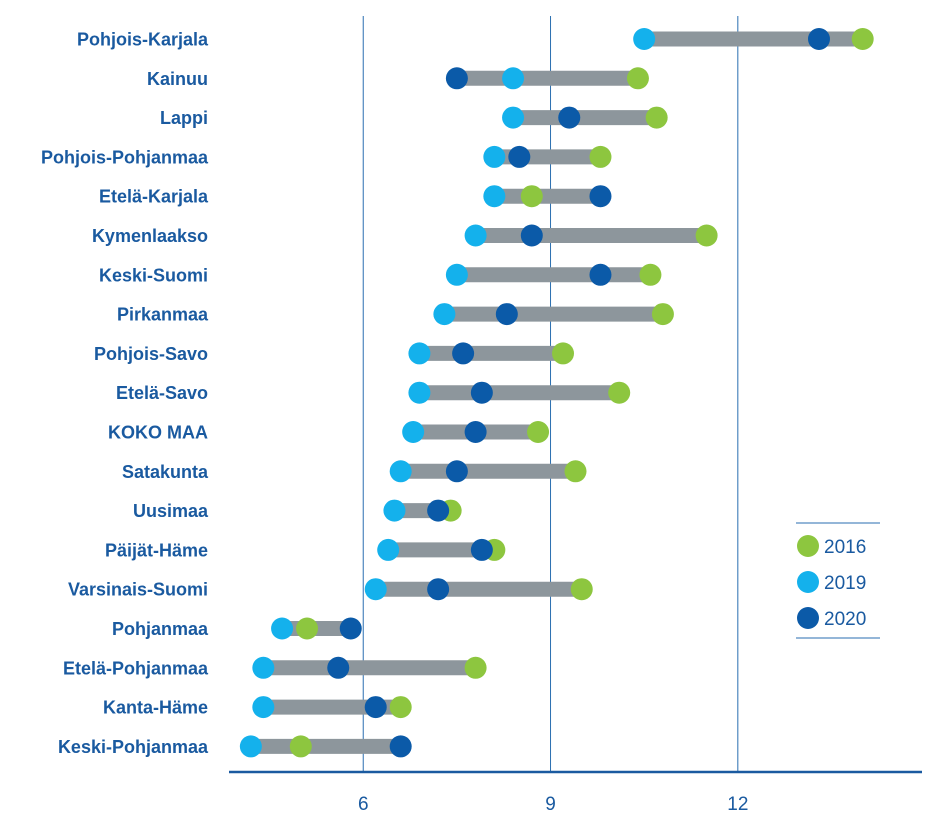 The width and height of the screenshot is (946, 814). I want to click on category-label-2: Lappi, so click(184, 118).